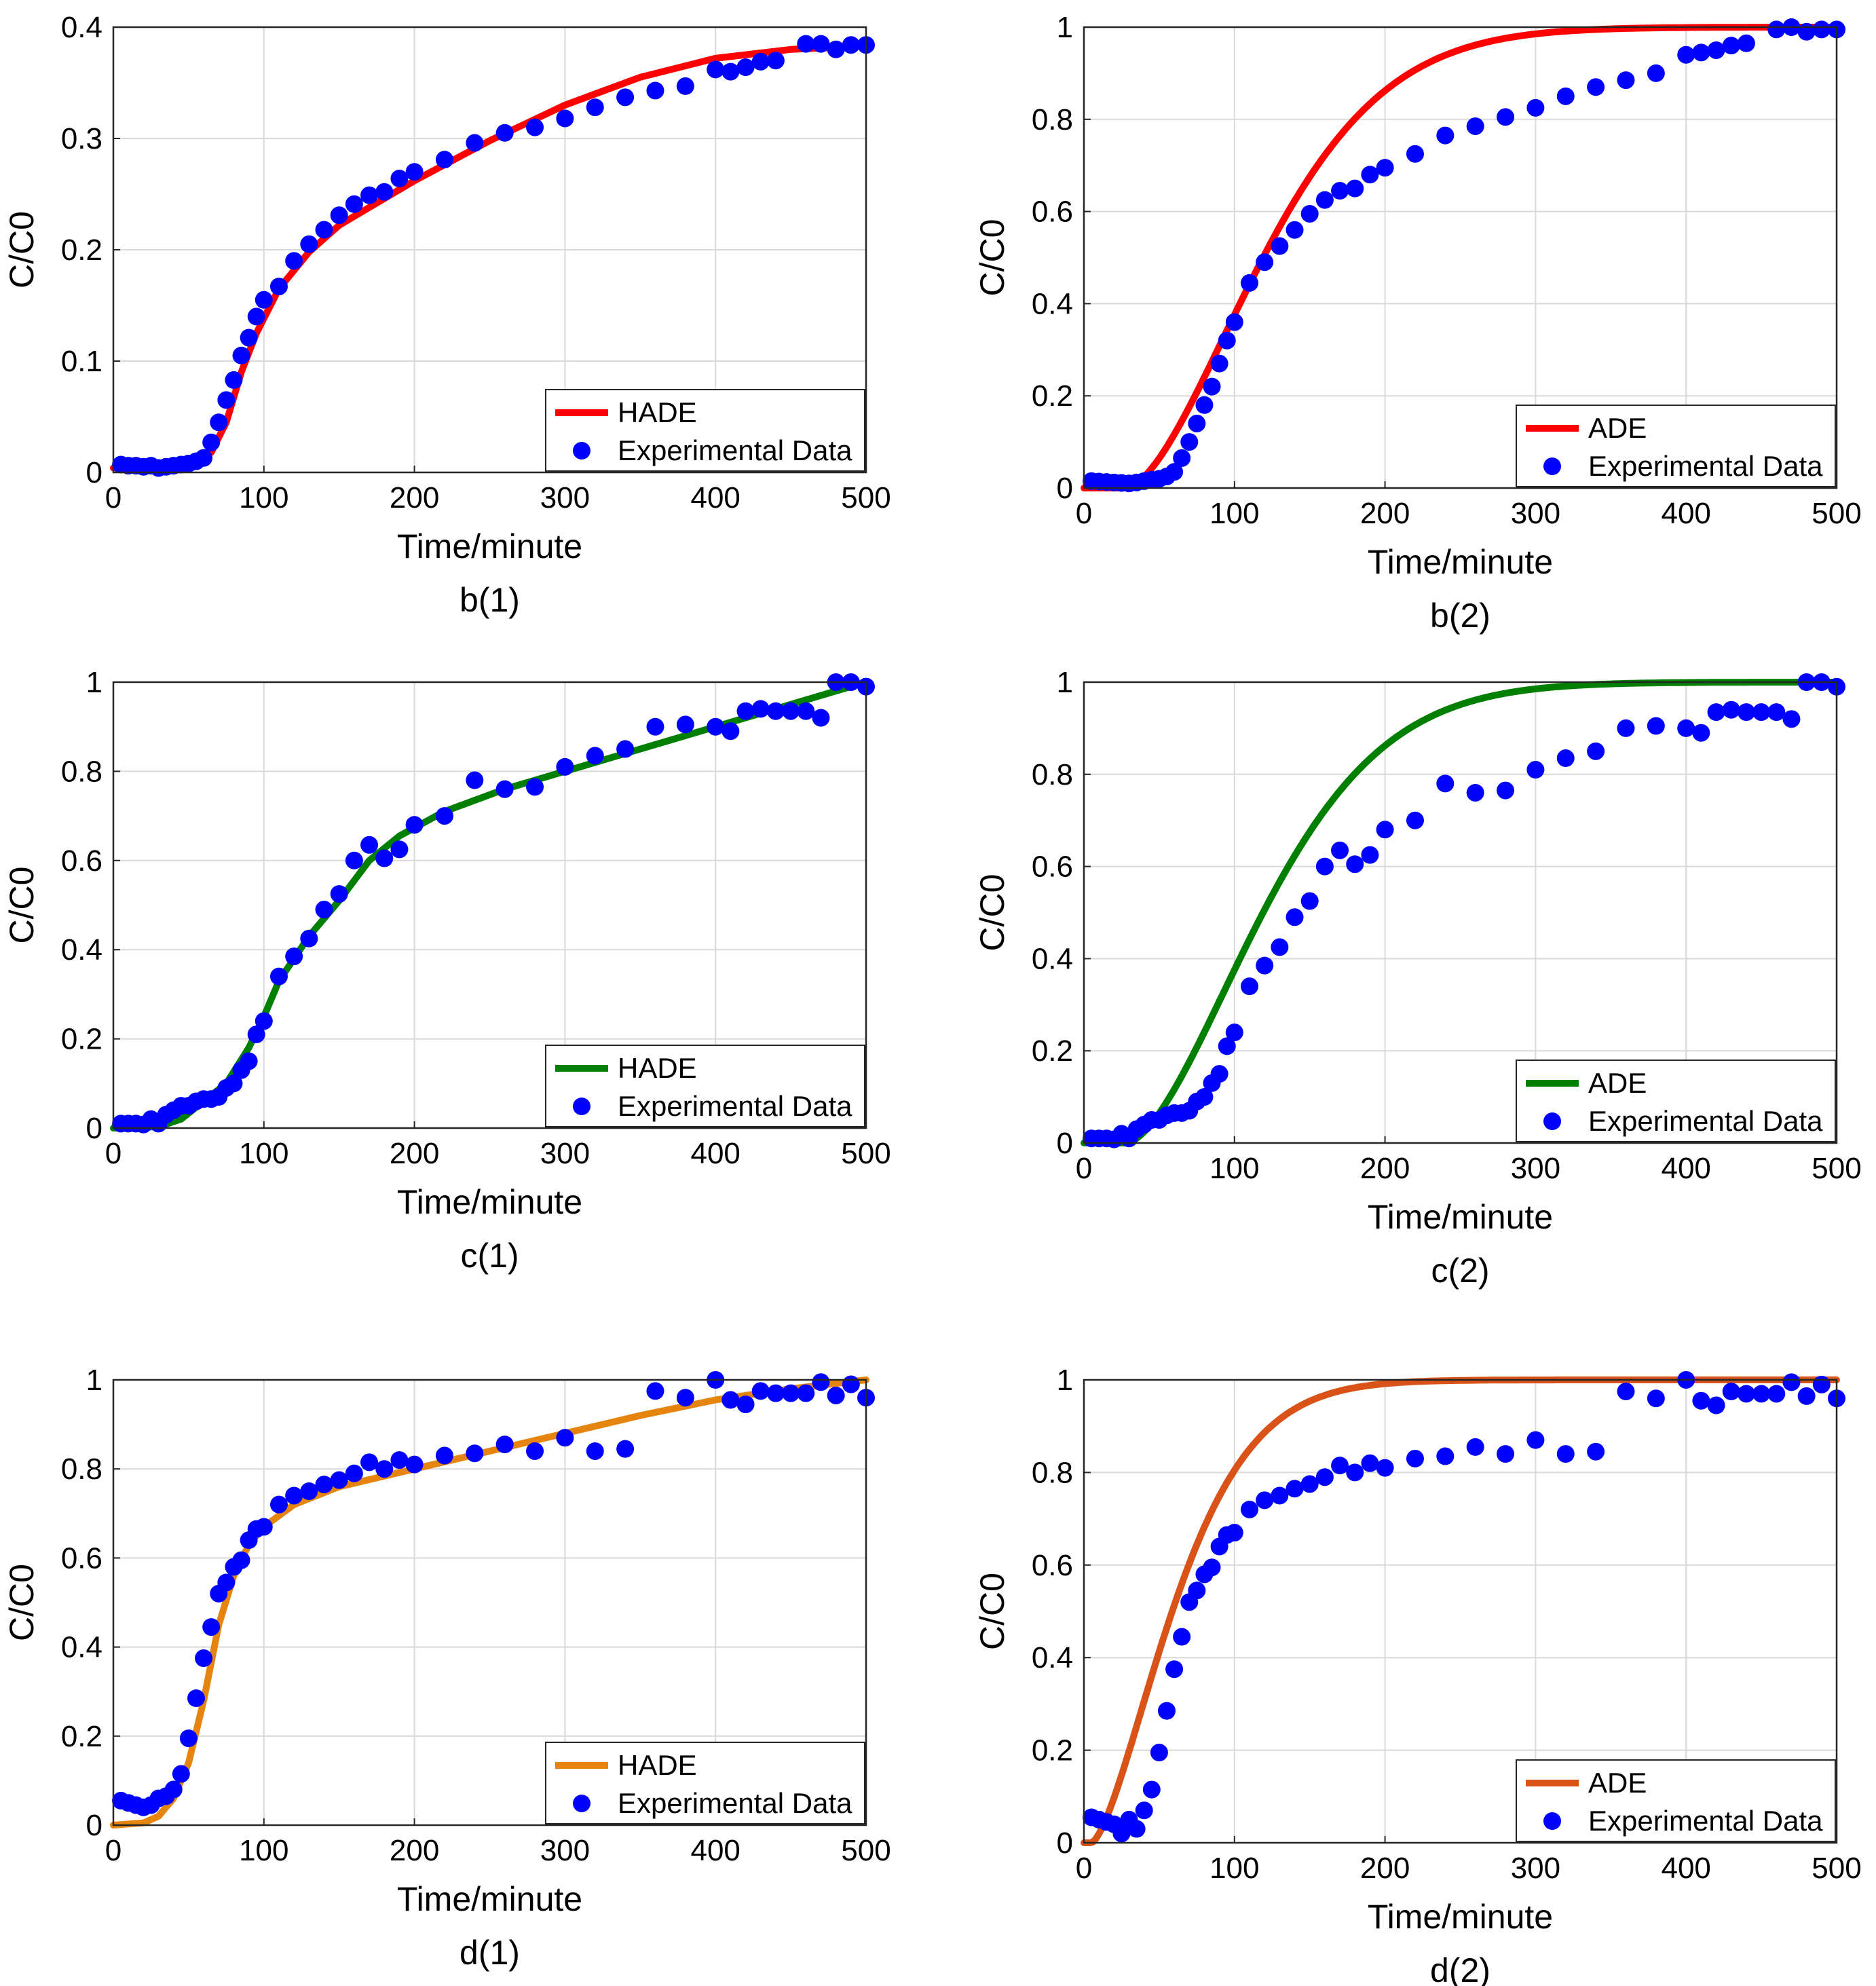 Image resolution: width=1876 pixels, height=1986 pixels. I want to click on model-curve-hade, so click(489, 257).